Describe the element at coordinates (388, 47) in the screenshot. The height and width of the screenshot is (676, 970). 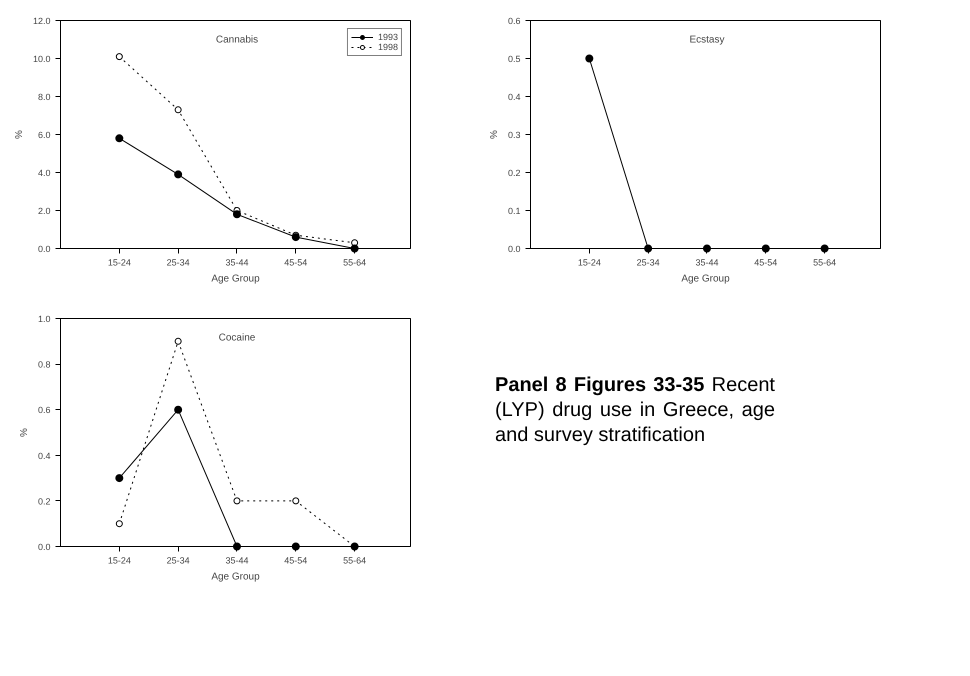
I see `legend-label: 1998` at that location.